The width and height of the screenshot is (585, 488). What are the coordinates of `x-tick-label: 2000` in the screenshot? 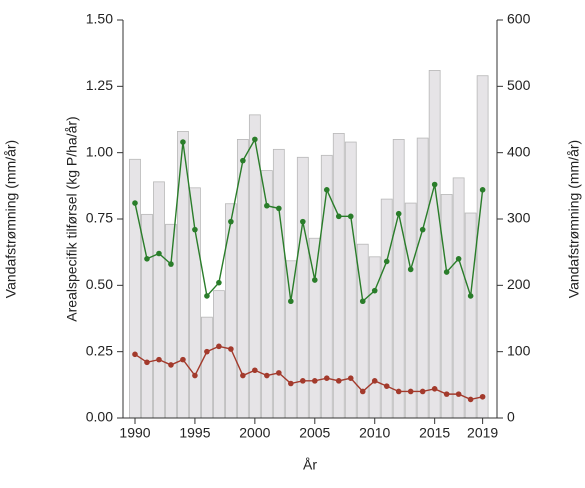 It's located at (254, 433).